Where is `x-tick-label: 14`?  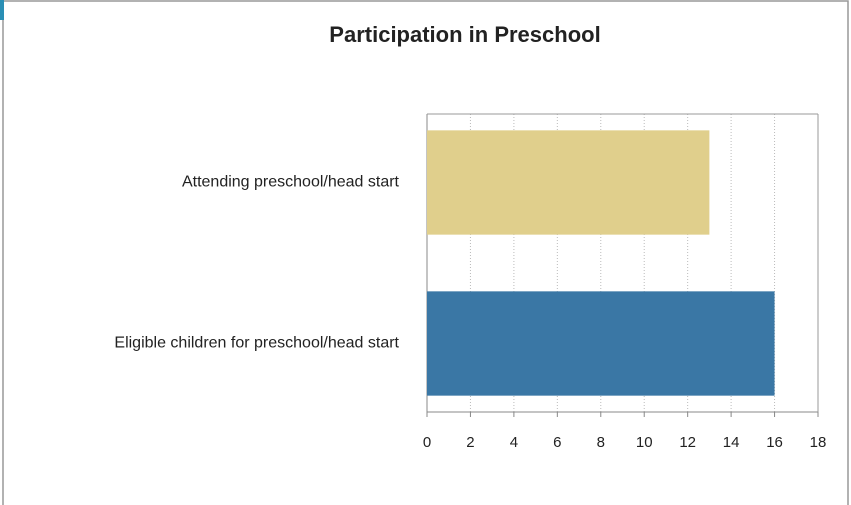
x-tick-label: 14 is located at coordinates (731, 442).